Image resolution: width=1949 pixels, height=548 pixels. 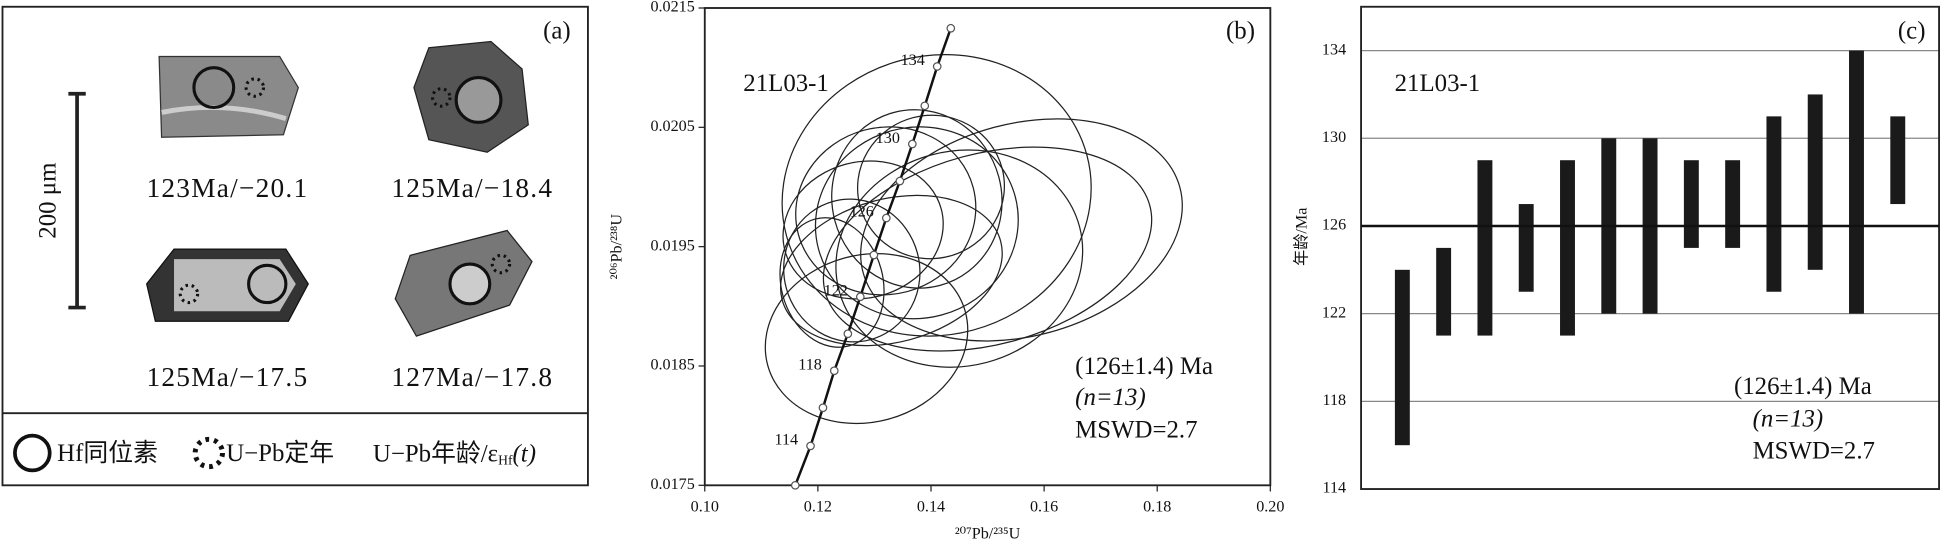 What do you see at coordinates (931, 506) in the screenshot?
I see `x-tick-label: 0.14` at bounding box center [931, 506].